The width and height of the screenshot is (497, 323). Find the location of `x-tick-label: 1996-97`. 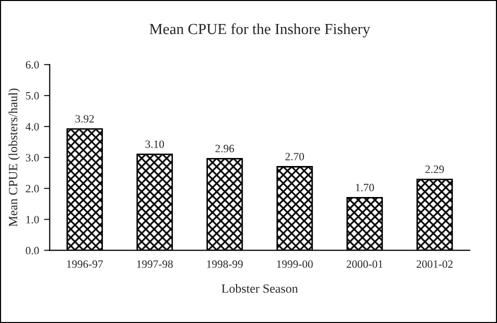

x-tick-label: 1996-97 is located at coordinates (85, 264).